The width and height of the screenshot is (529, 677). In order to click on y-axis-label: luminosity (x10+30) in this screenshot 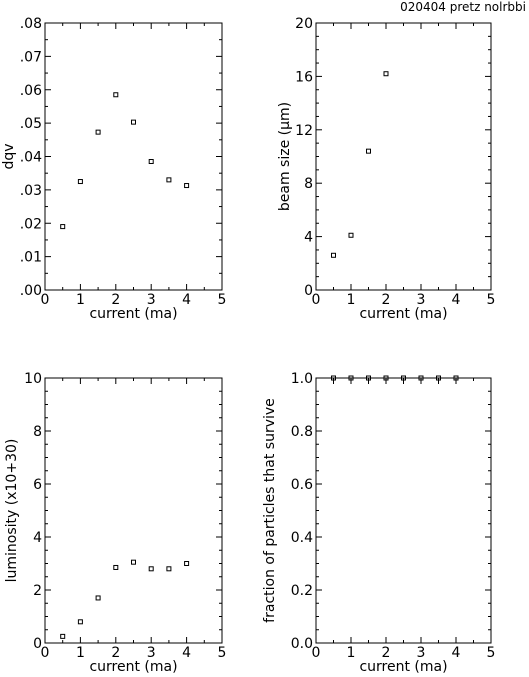, I will do `click(12, 511)`.